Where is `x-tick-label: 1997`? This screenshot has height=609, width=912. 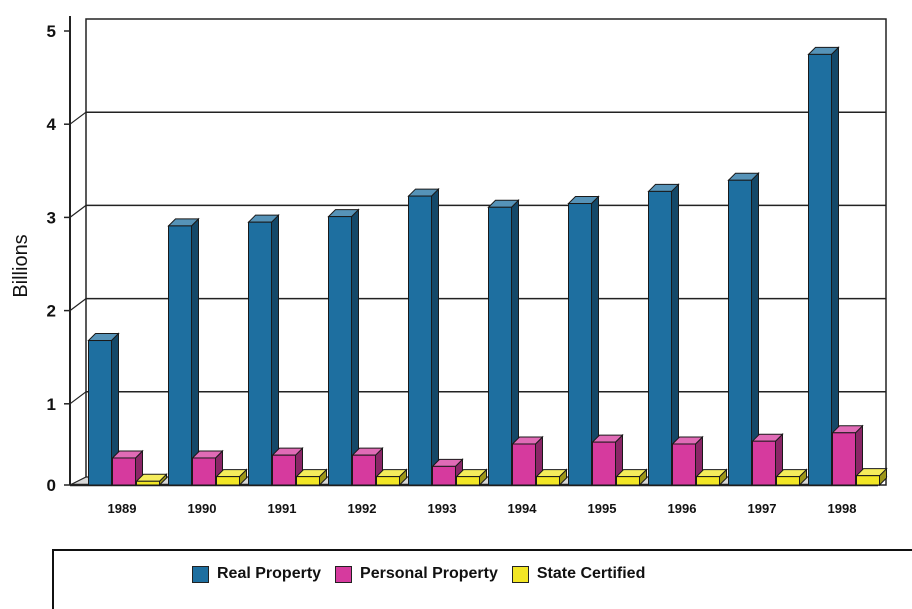 x-tick-label: 1997 is located at coordinates (762, 508).